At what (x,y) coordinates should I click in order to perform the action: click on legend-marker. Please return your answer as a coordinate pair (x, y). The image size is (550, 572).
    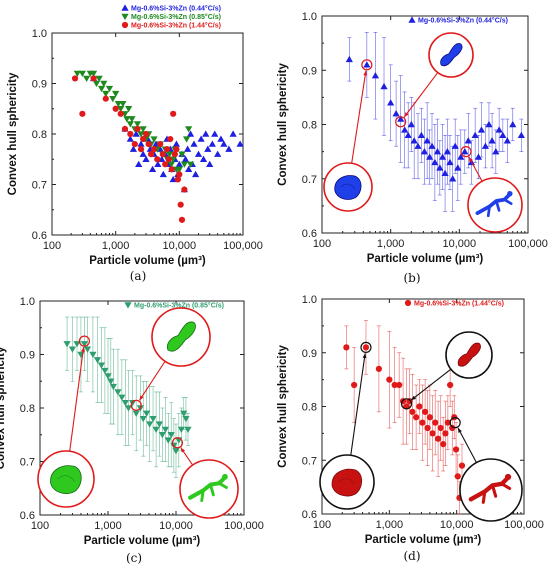
    Looking at the image, I should click on (408, 303).